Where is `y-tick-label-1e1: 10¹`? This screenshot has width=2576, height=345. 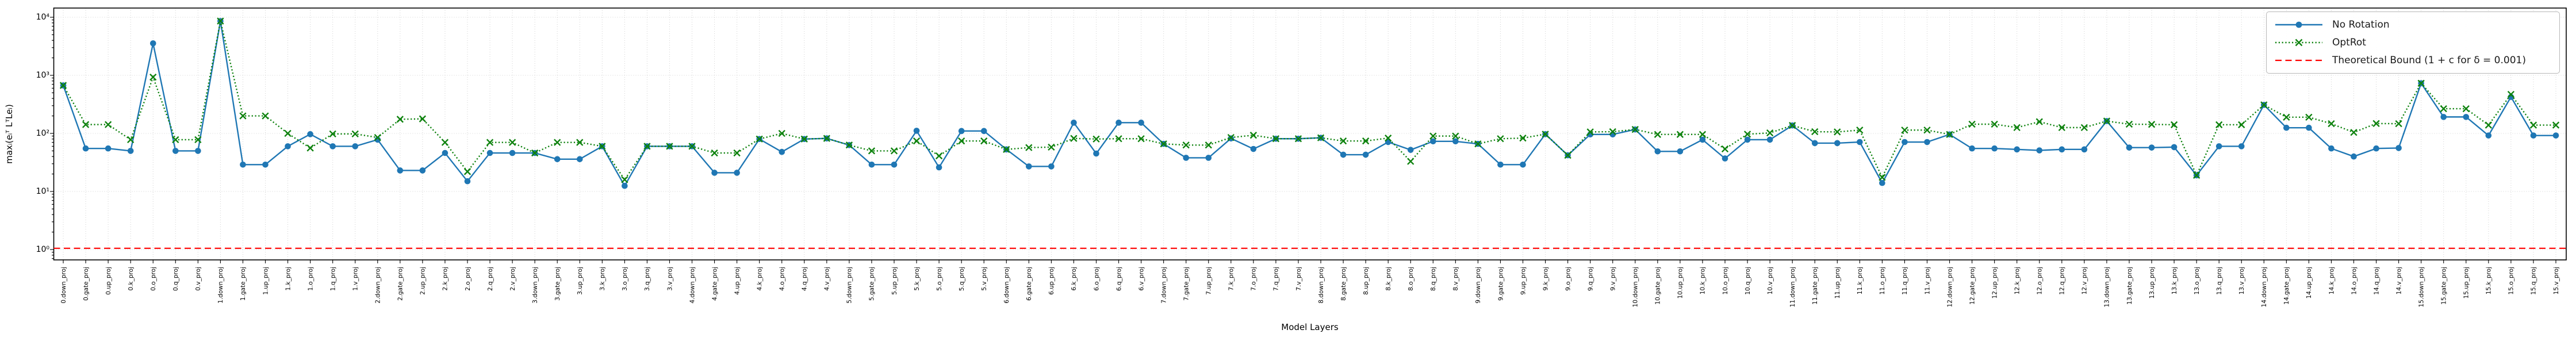 y-tick-label-1e1: 10¹ is located at coordinates (42, 191).